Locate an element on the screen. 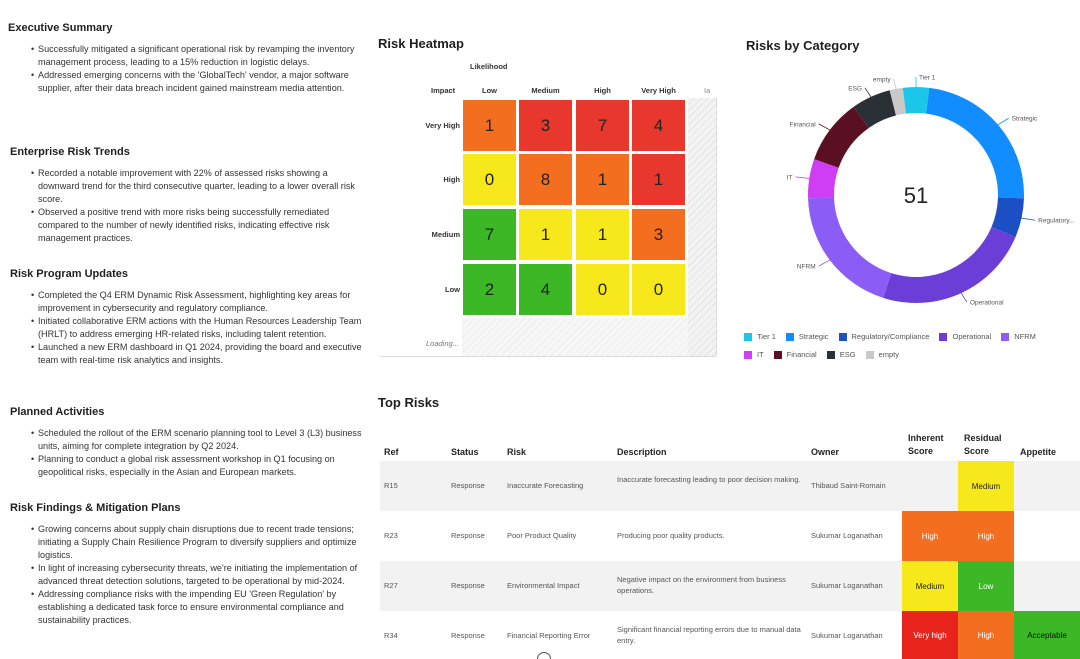 The image size is (1080, 659). table-column-header: Status is located at coordinates (465, 452).